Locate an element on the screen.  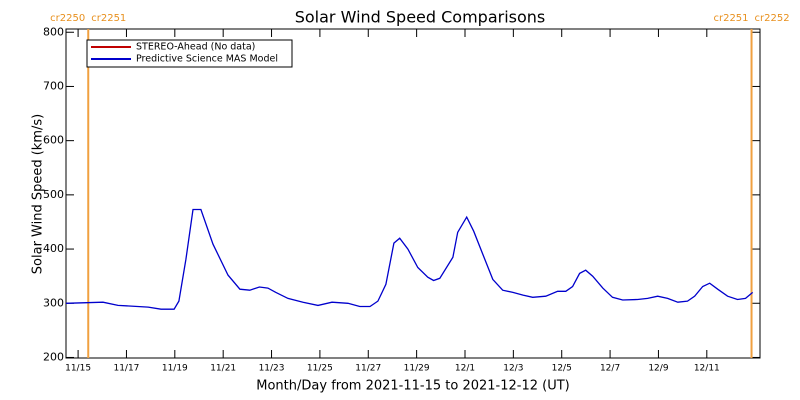
cr-label: cr2252 is located at coordinates (772, 18).